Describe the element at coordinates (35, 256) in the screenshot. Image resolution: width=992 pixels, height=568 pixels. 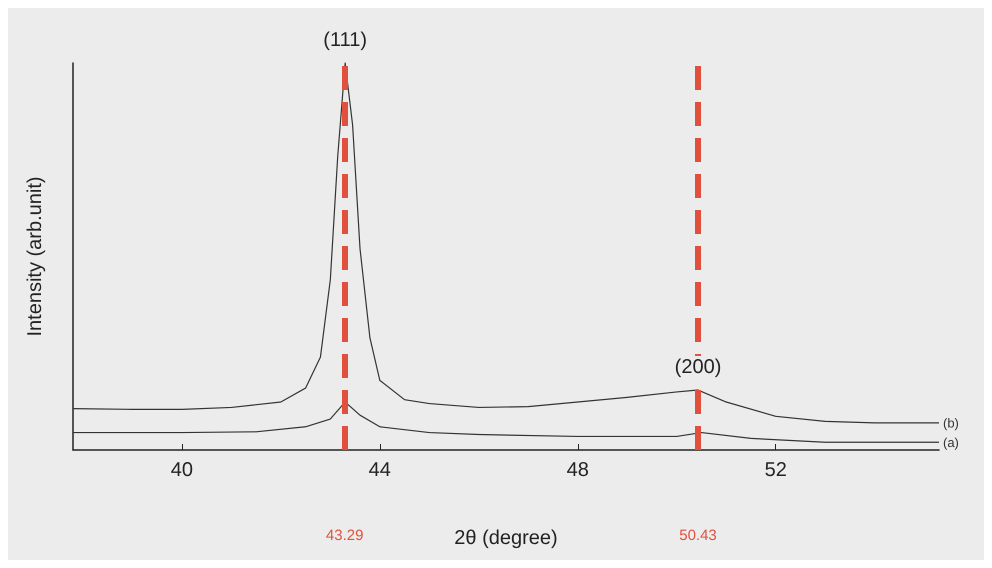
I see `y-axis-title: Intensity (arb.unit)` at that location.